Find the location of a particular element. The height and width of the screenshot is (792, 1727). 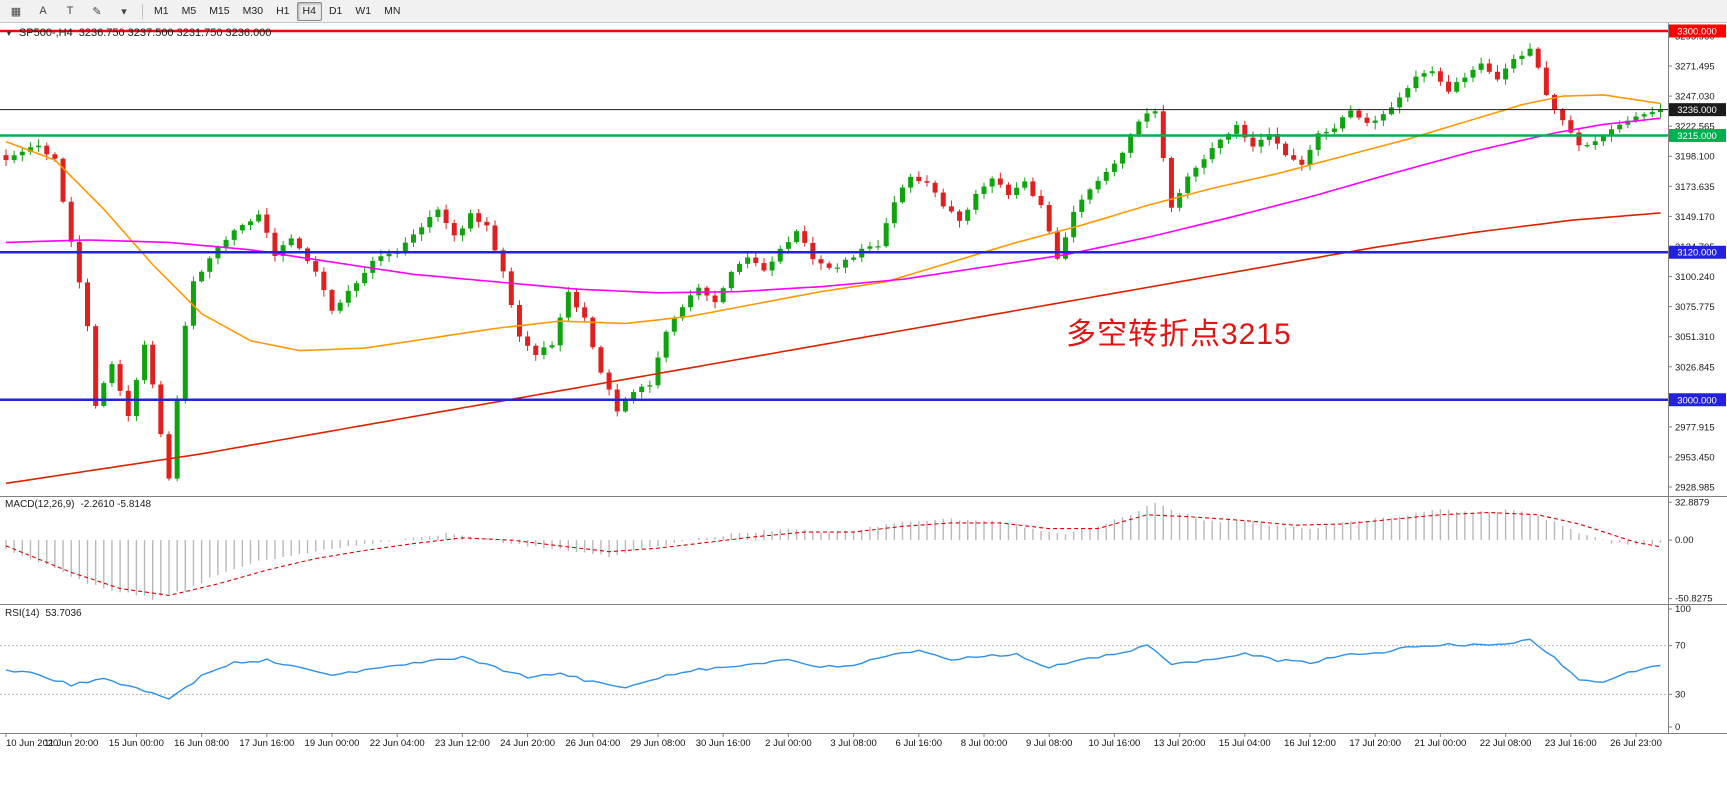

price-tick-label: 3247.030 is located at coordinates (1695, 97).